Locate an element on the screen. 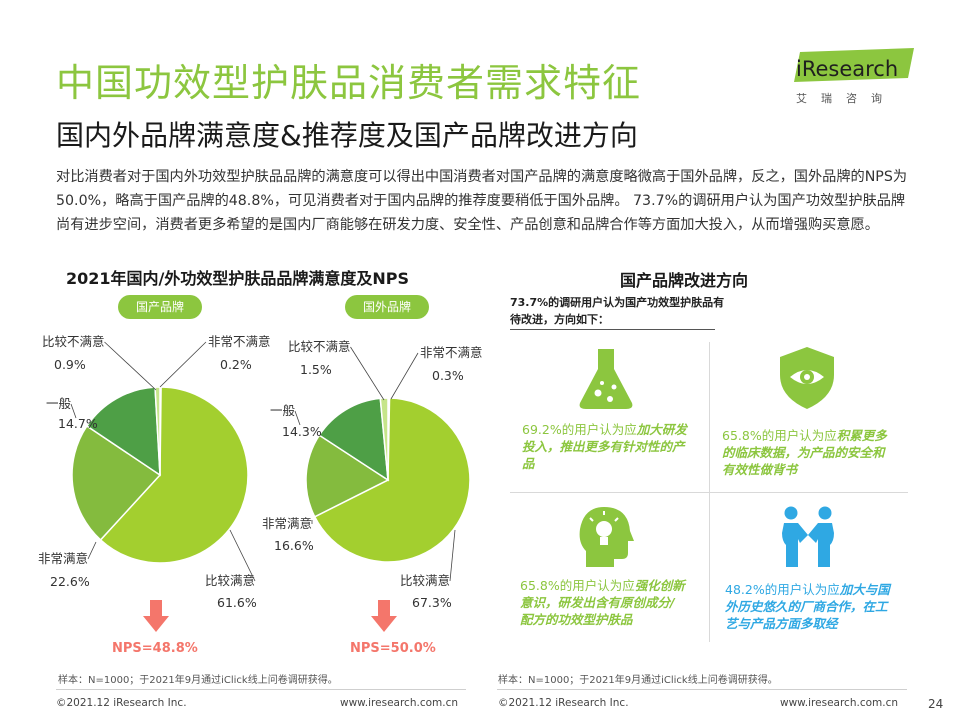 This screenshot has width=960, height=720. shield-eye-icon is located at coordinates (807, 378).